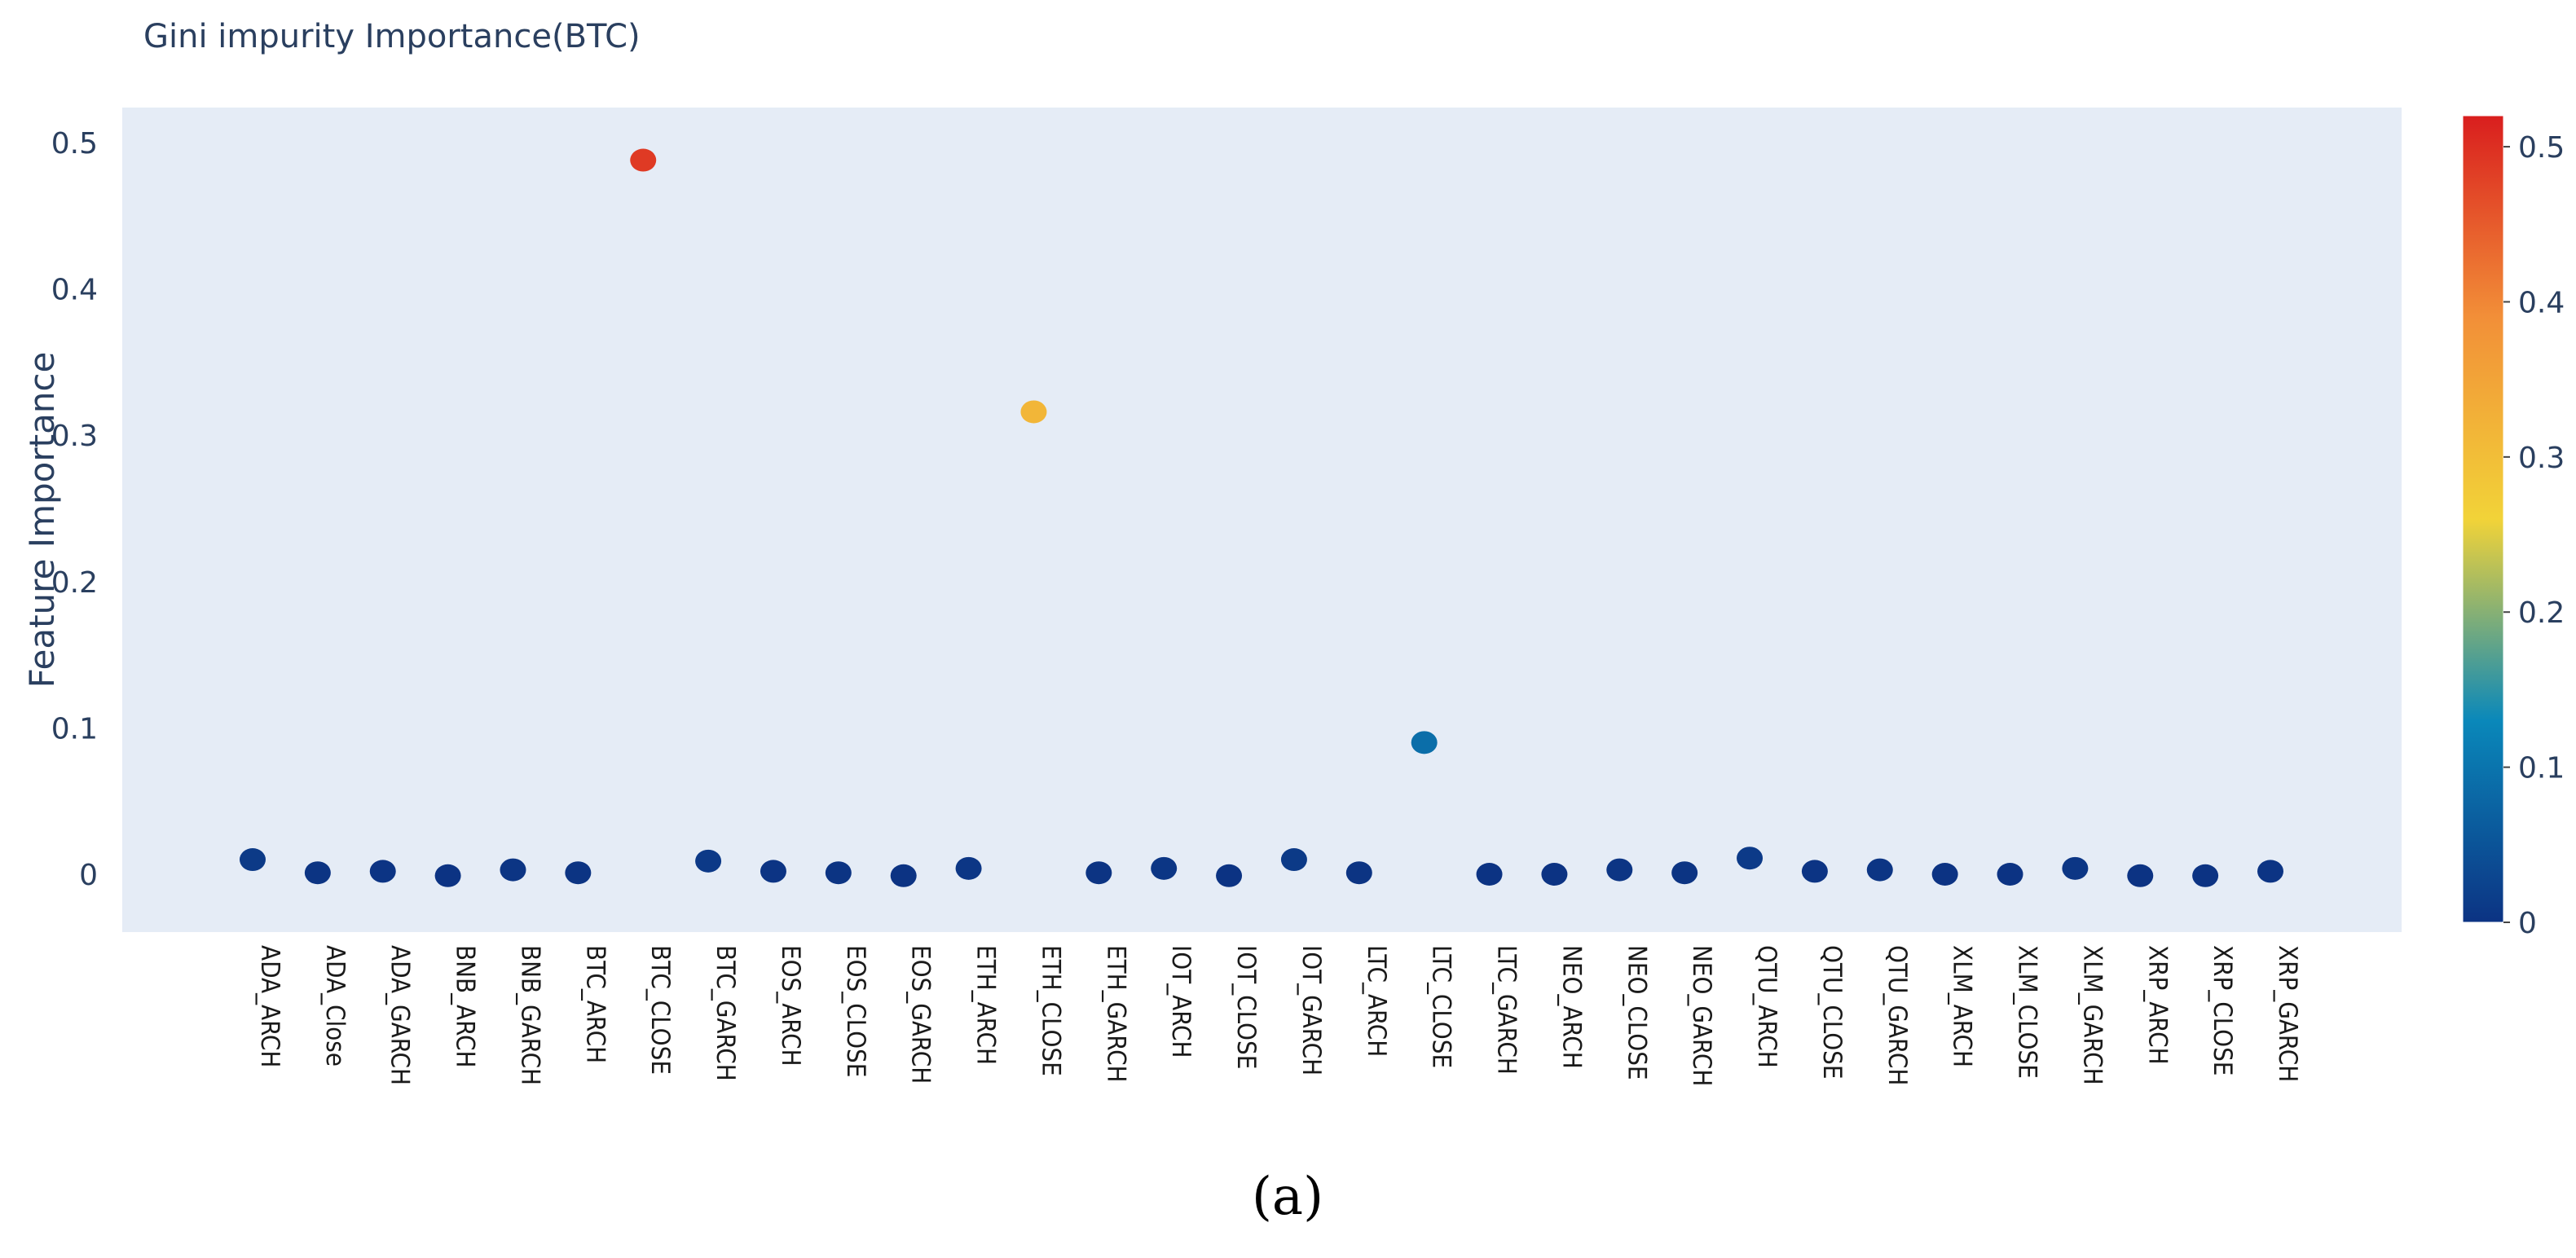 The image size is (2576, 1258). What do you see at coordinates (2206, 875) in the screenshot?
I see `data-point-xrp_close` at bounding box center [2206, 875].